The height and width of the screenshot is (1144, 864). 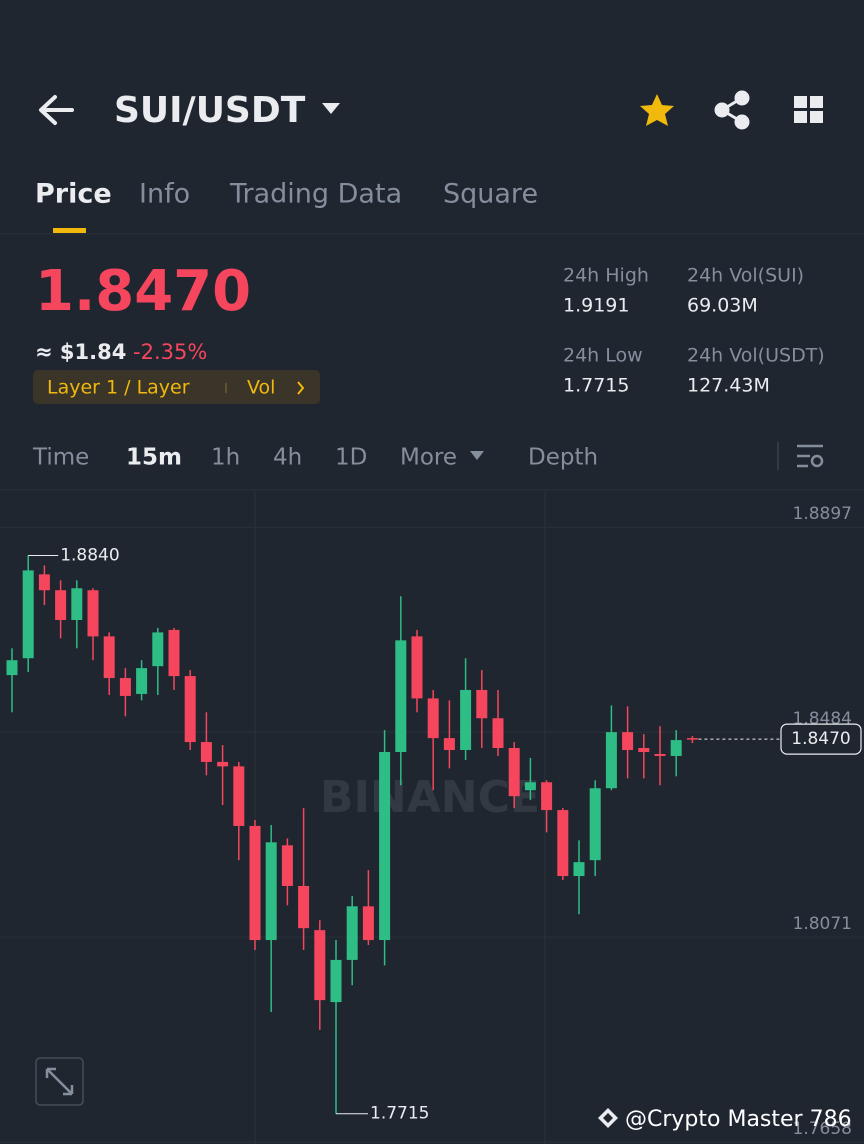 I want to click on credit: @Crypto Master 786, so click(x=738, y=1119).